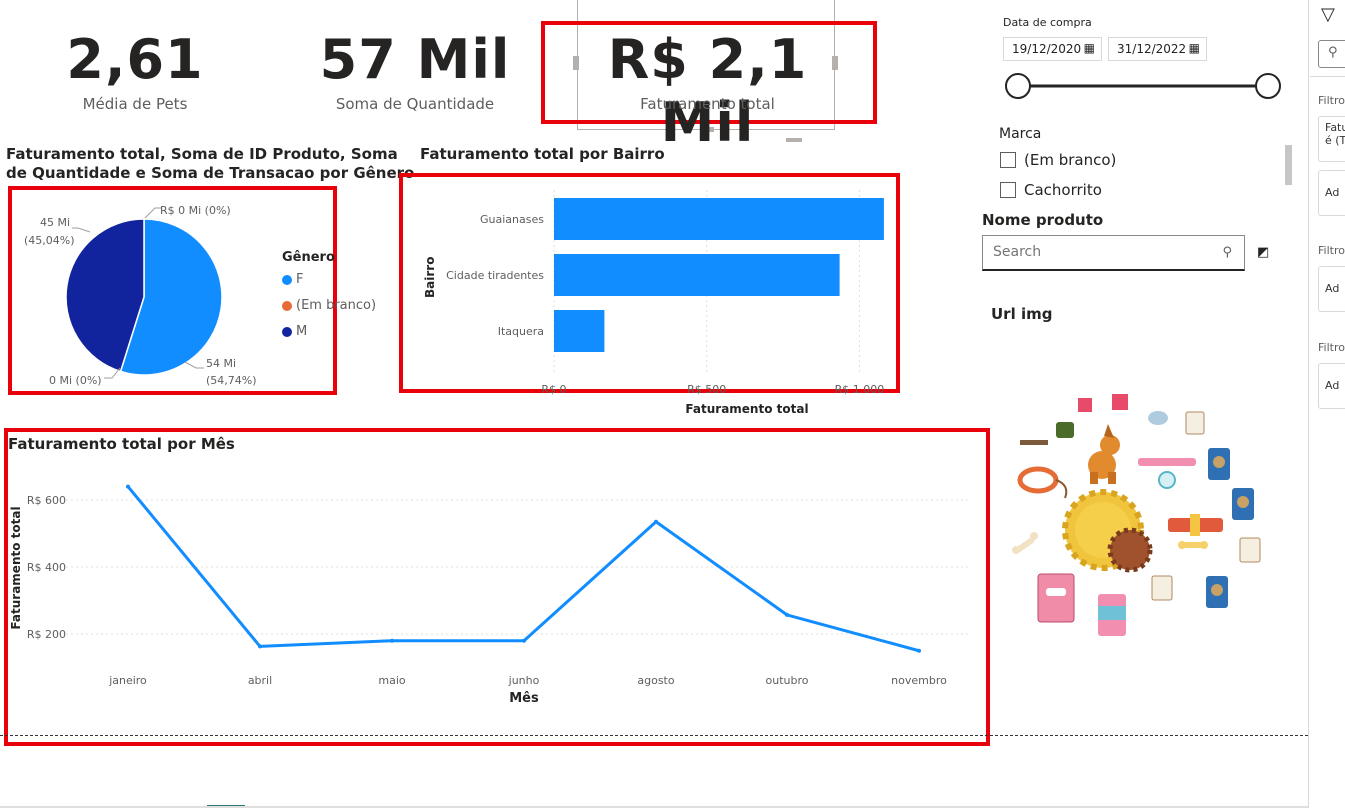 This screenshot has width=1345, height=808. Describe the element at coordinates (195, 210) in the screenshot. I see `pie-label-top: R$ 0 Mi (0%)` at that location.